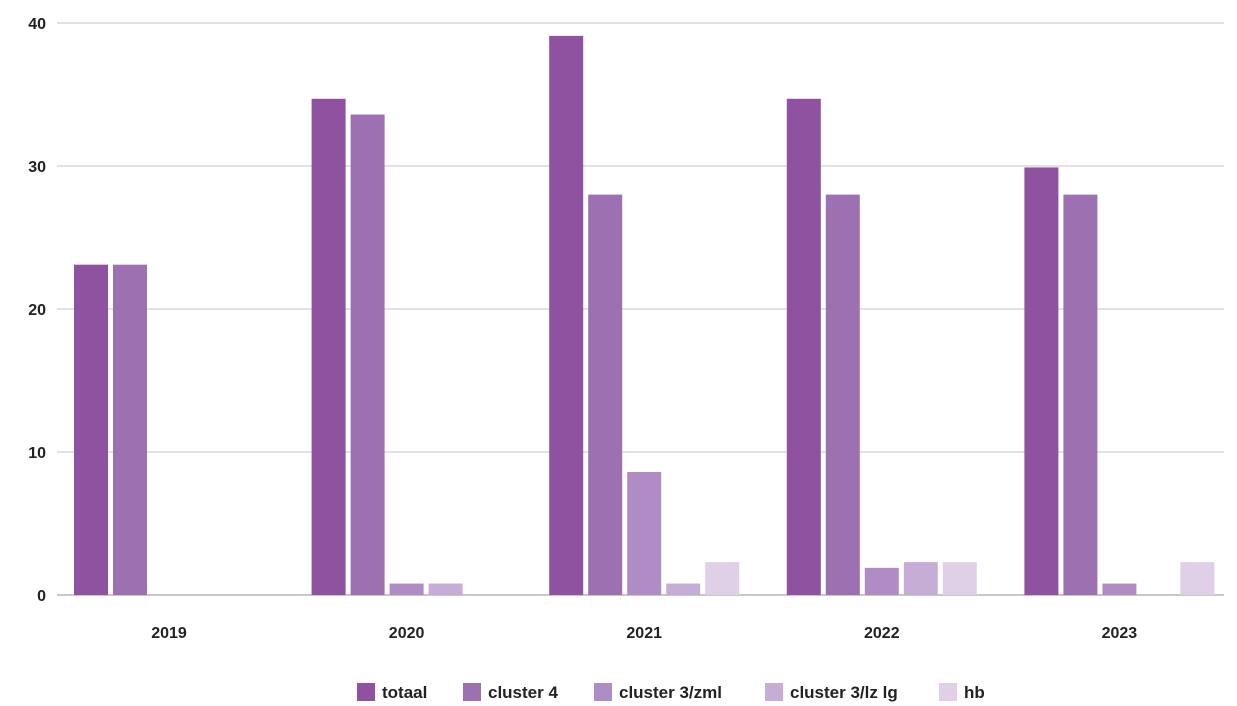  What do you see at coordinates (91, 429) in the screenshot?
I see `bar-2019-totaal` at bounding box center [91, 429].